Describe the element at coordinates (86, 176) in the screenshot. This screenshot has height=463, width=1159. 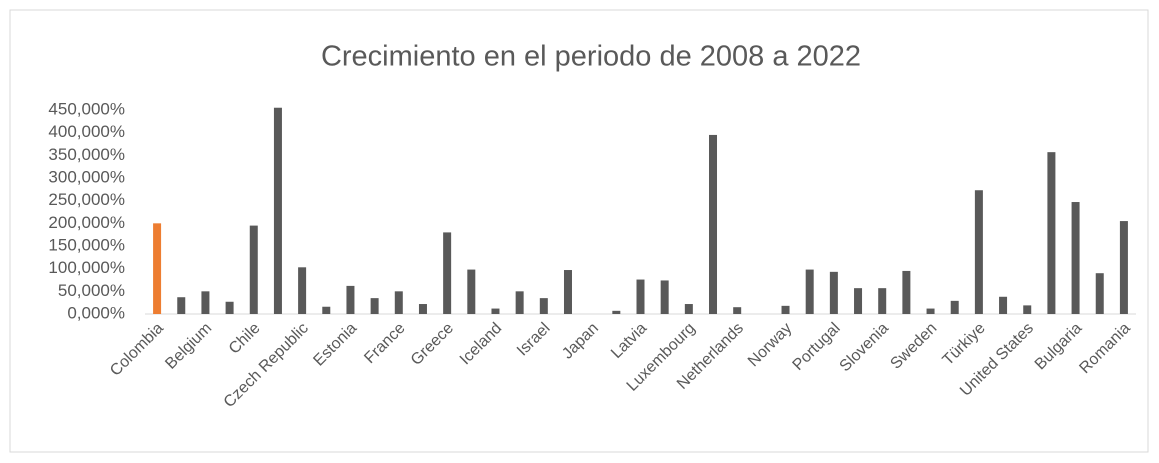
I see `y-tick-label: 300,000%` at that location.